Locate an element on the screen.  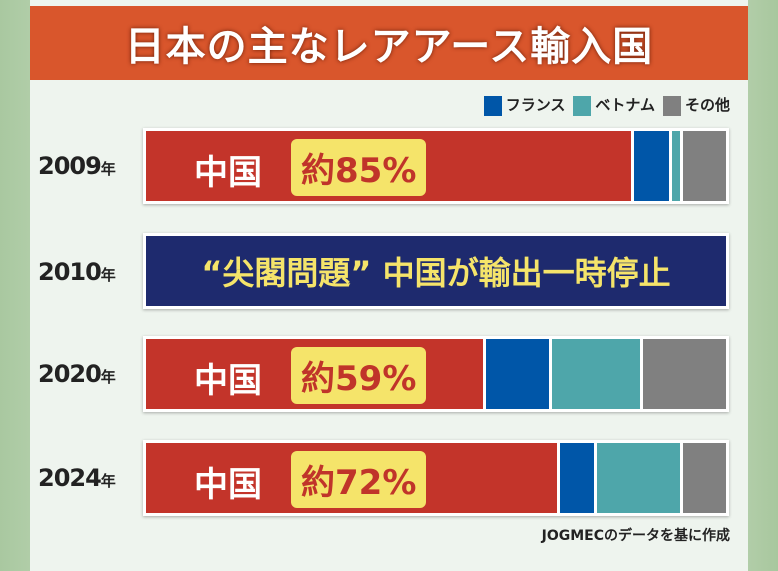
legend-label: フランス is located at coordinates (535, 105).